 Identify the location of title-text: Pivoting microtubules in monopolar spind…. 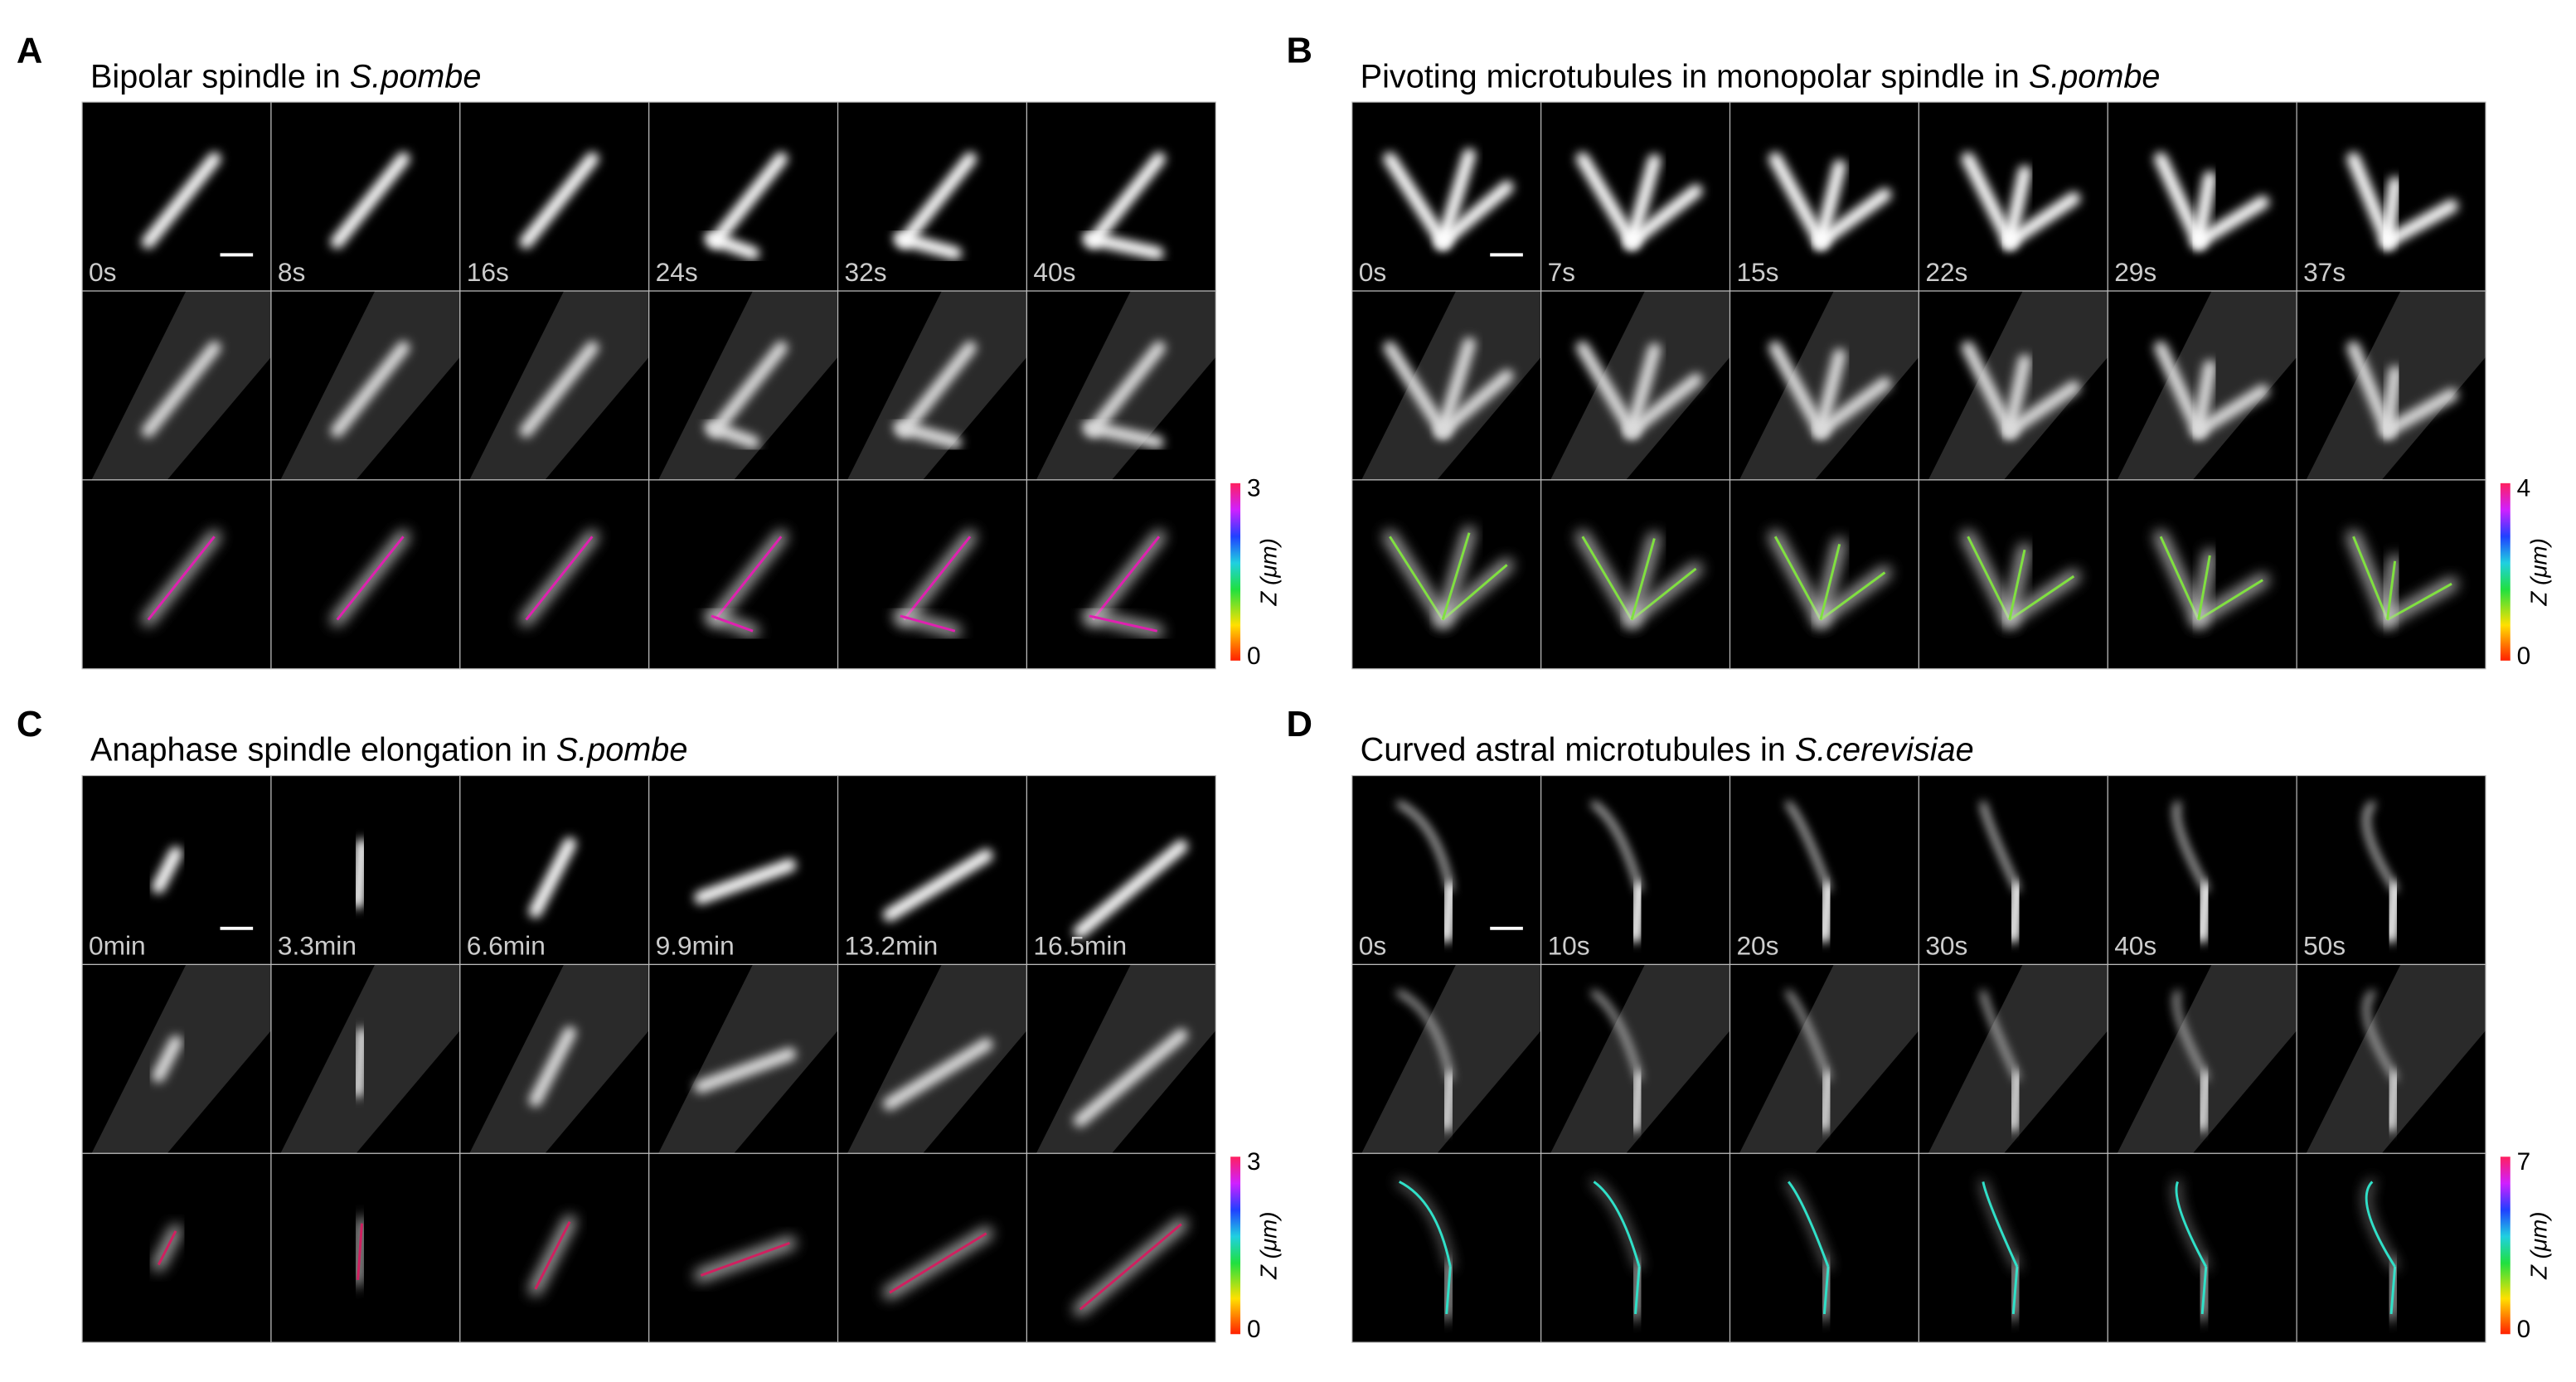
(1690, 76).